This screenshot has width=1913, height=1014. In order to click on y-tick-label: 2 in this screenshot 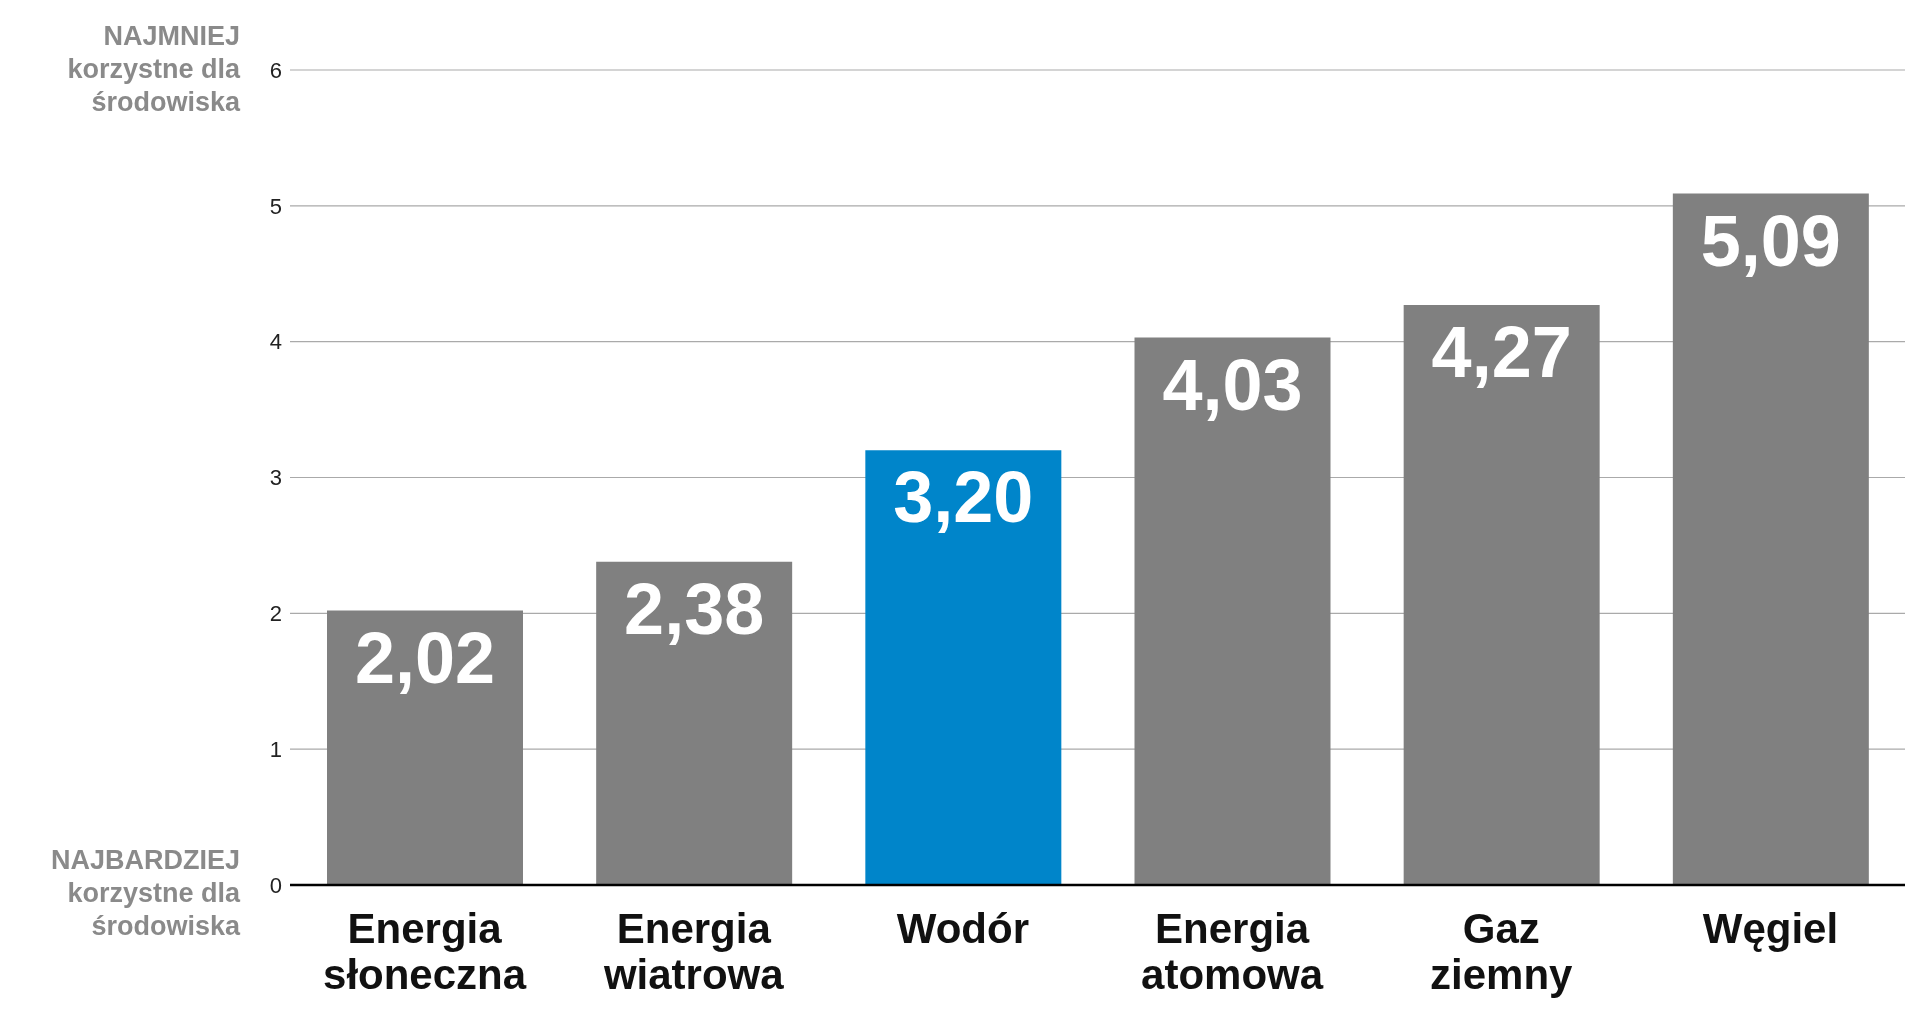, I will do `click(275, 614)`.